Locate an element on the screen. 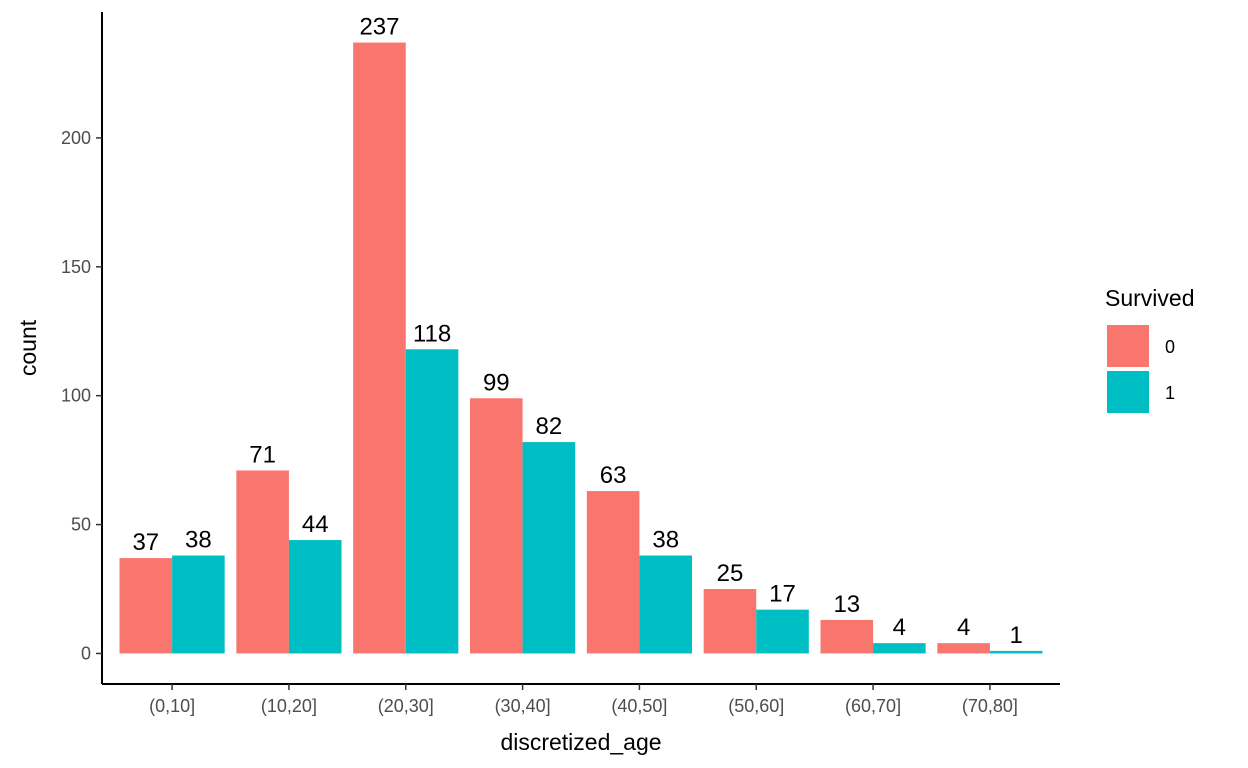  data-label-(50,60]-series-0: 25 is located at coordinates (730, 573).